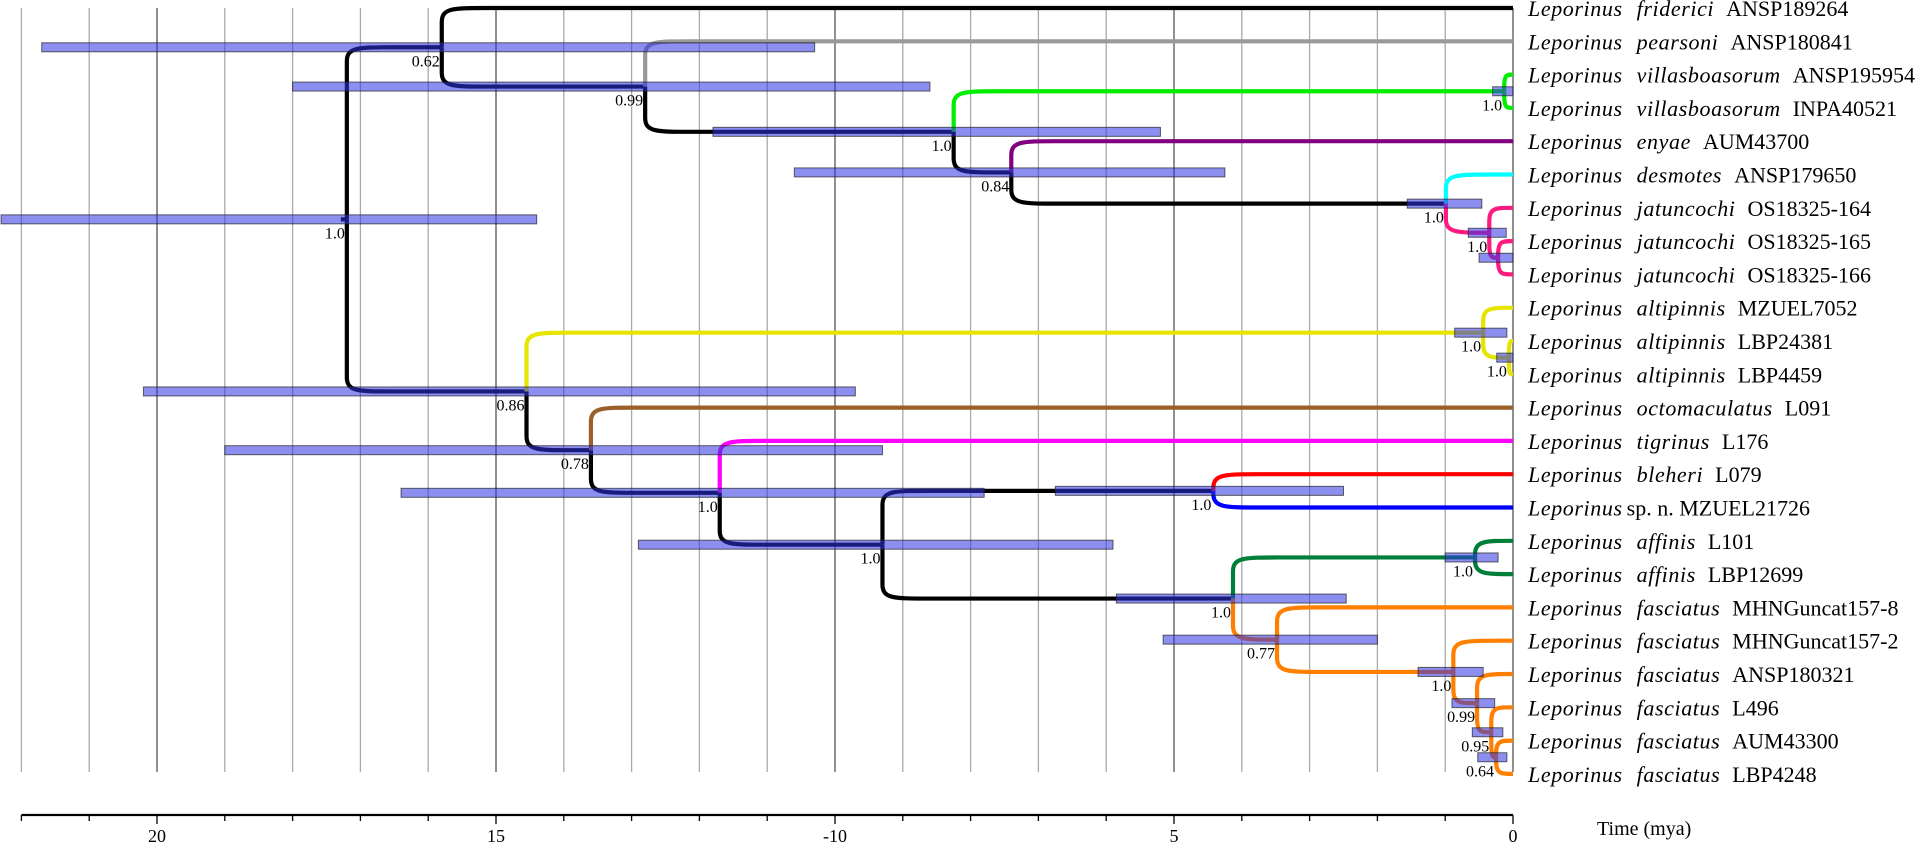  What do you see at coordinates (1692, 308) in the screenshot?
I see `taxon-label: Leporinus altipinnis MZUEL7052` at bounding box center [1692, 308].